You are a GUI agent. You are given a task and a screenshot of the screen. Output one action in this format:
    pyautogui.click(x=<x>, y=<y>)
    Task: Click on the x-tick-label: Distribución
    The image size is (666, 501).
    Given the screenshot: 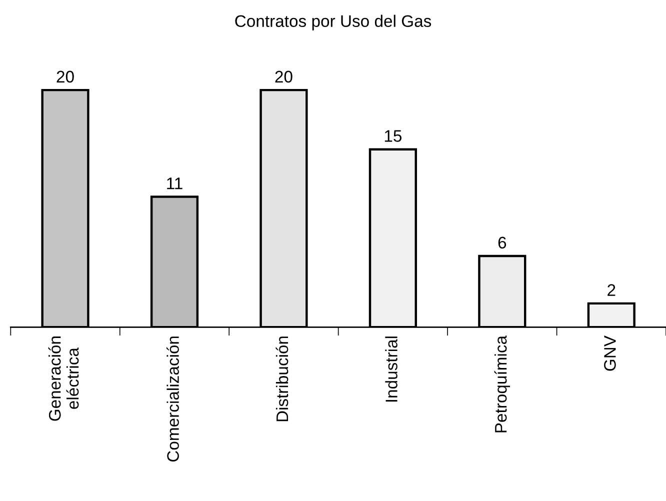 What is the action you would take?
    pyautogui.click(x=282, y=379)
    